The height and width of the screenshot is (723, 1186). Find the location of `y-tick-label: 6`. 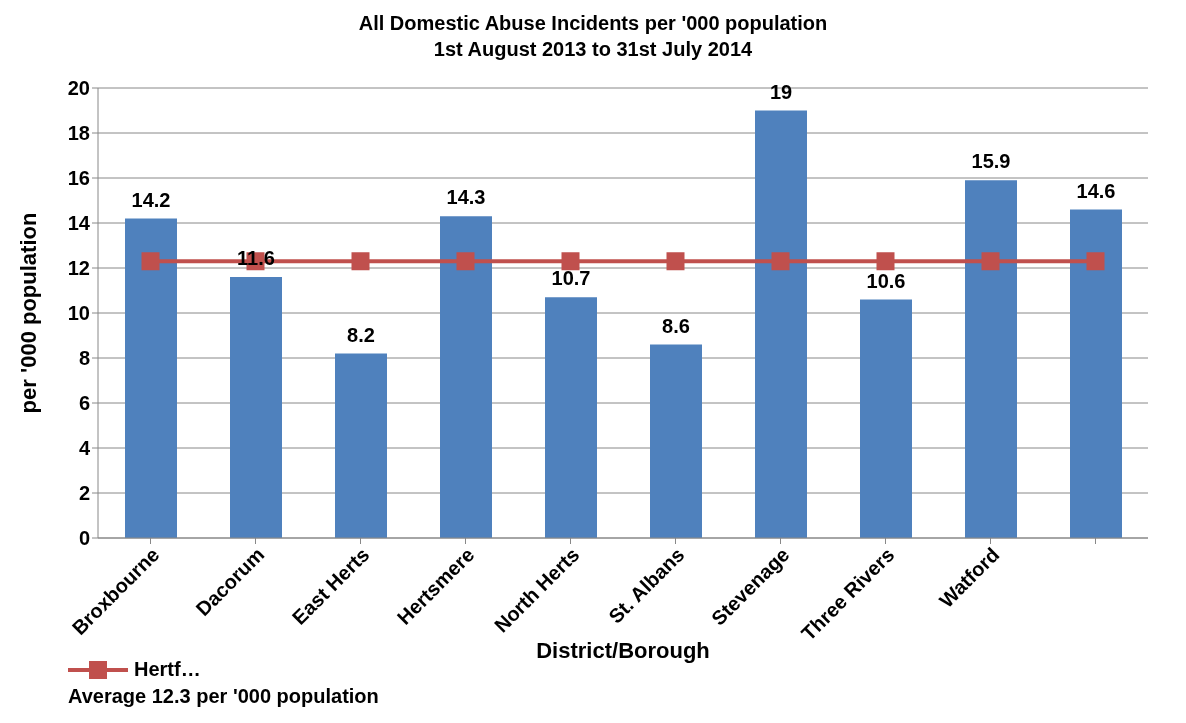

y-tick-label: 6 is located at coordinates (84, 403).